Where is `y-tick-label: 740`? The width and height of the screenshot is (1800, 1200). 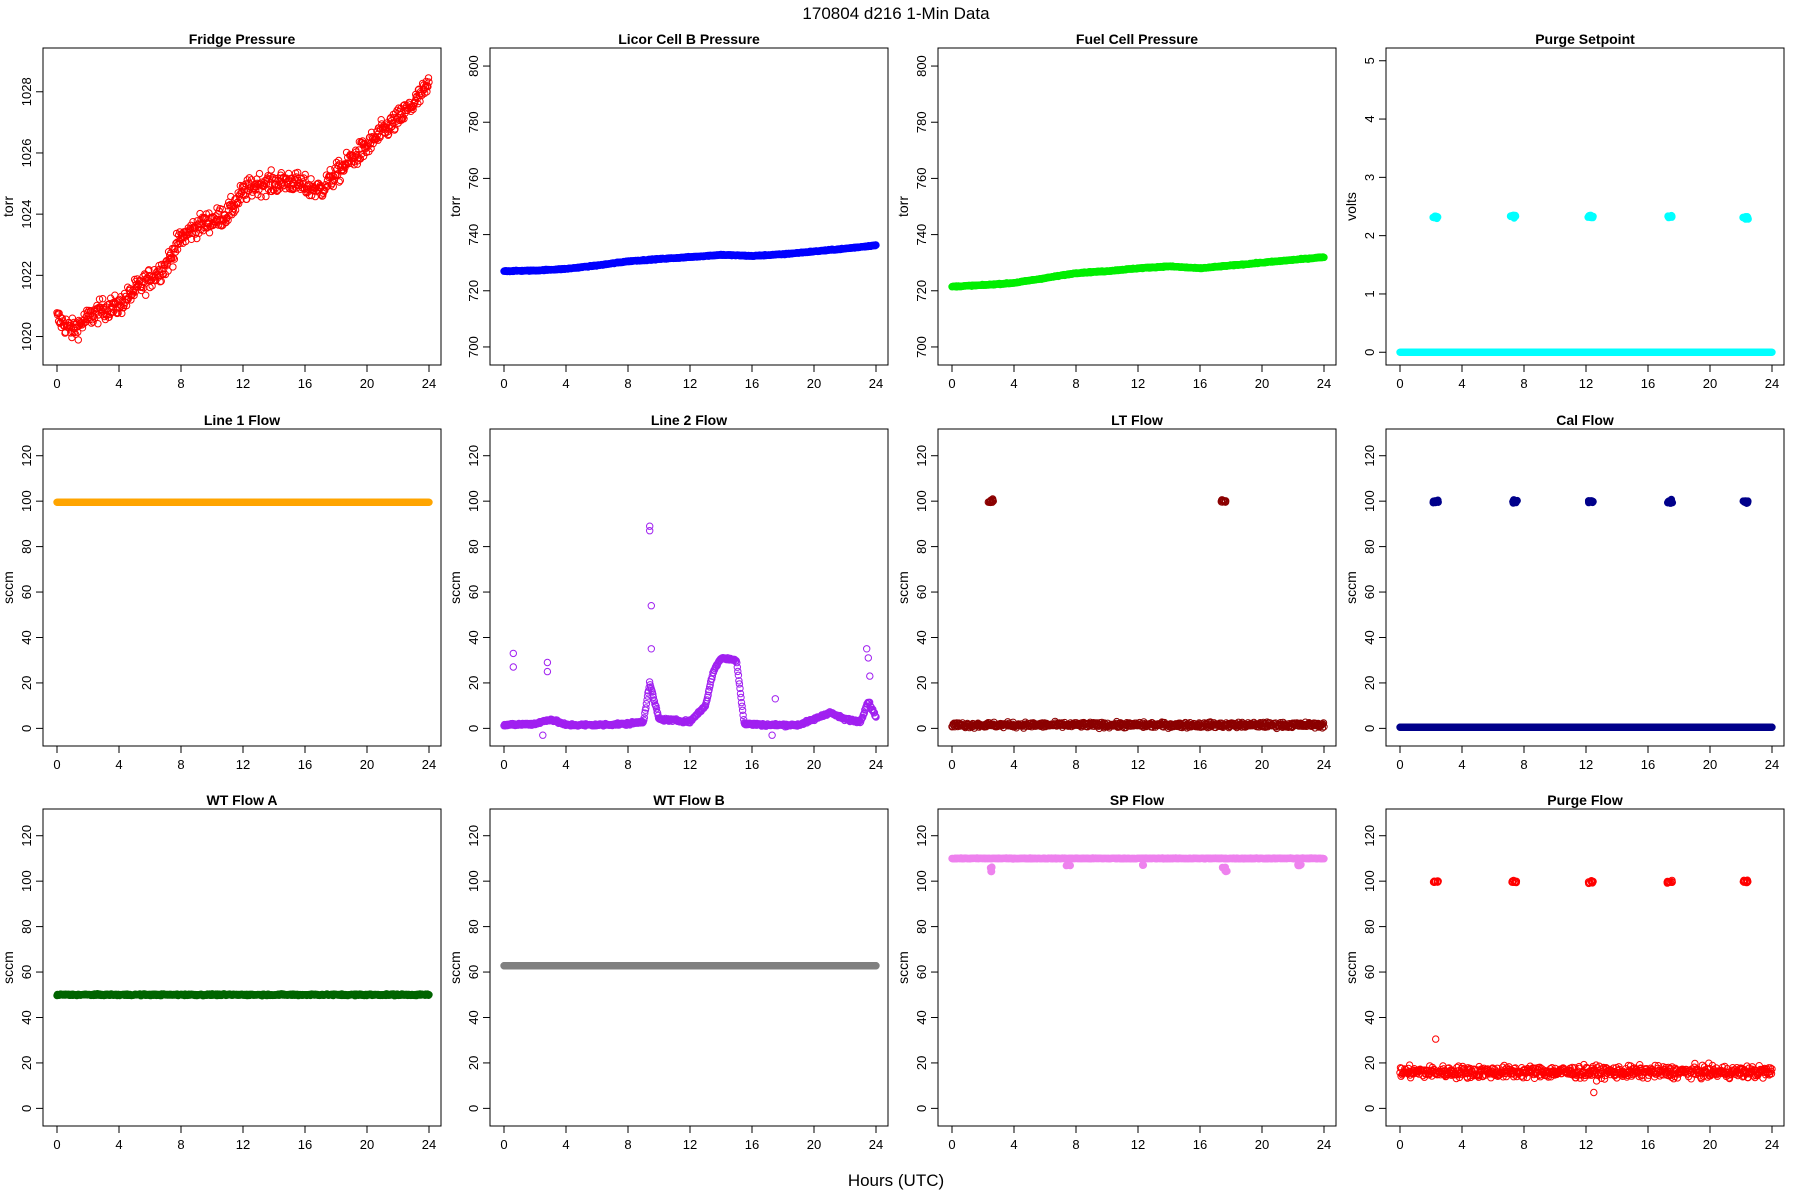
y-tick-label: 740 is located at coordinates (921, 235).